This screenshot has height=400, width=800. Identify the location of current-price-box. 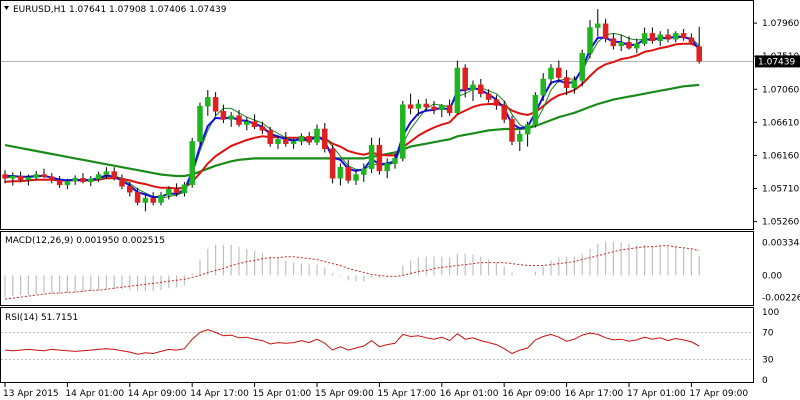
(777, 61).